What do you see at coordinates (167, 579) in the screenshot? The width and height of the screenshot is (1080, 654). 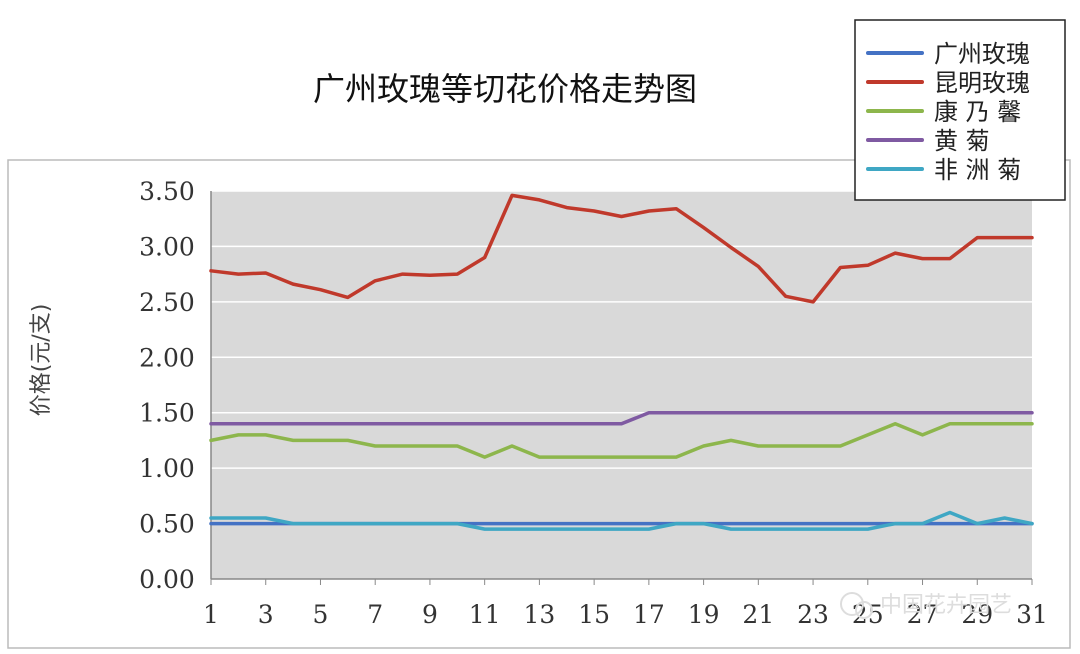 I see `y-tick-label: 0.00` at bounding box center [167, 579].